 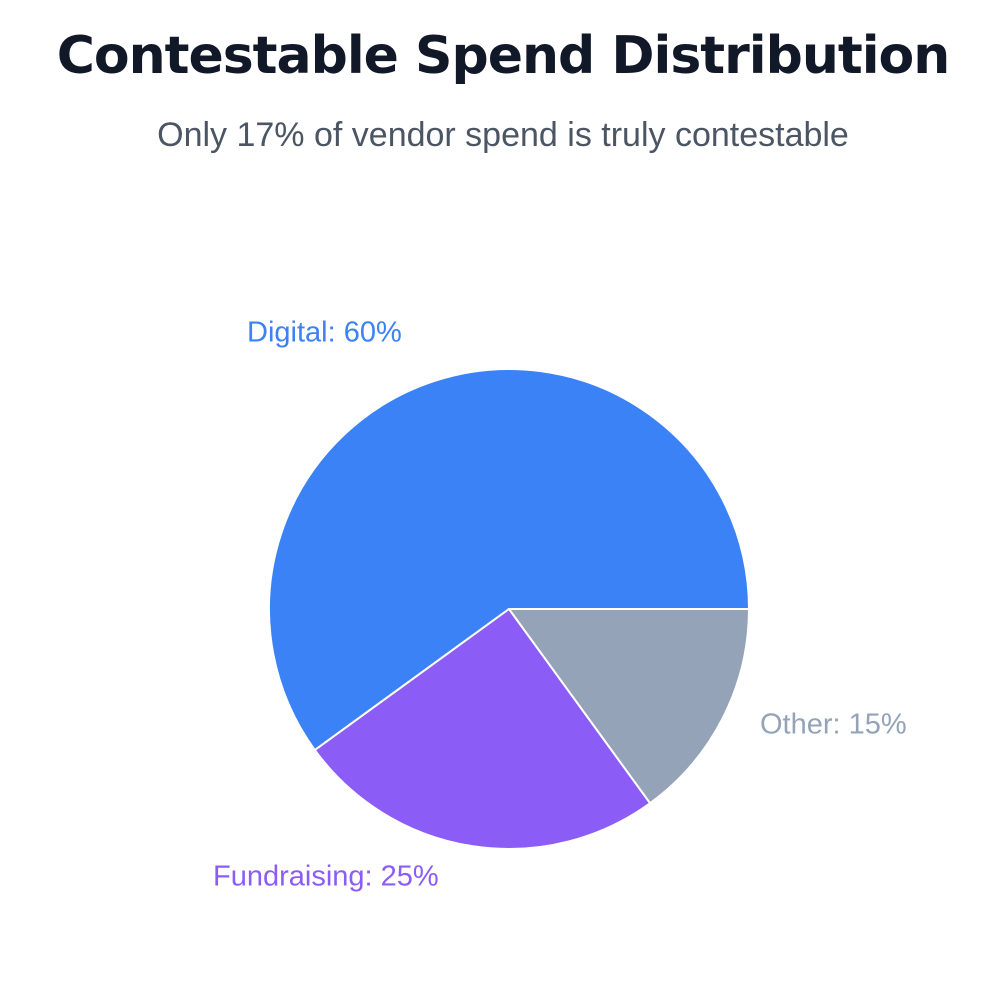 What do you see at coordinates (326, 877) in the screenshot?
I see `slice-label-fundraising: Fundraising: 25%` at bounding box center [326, 877].